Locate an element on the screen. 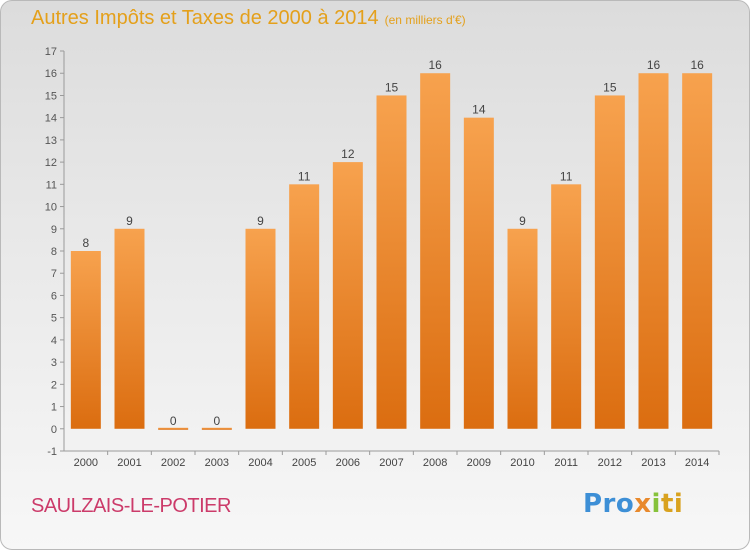  x-tick-label: 2000 is located at coordinates (86, 463).